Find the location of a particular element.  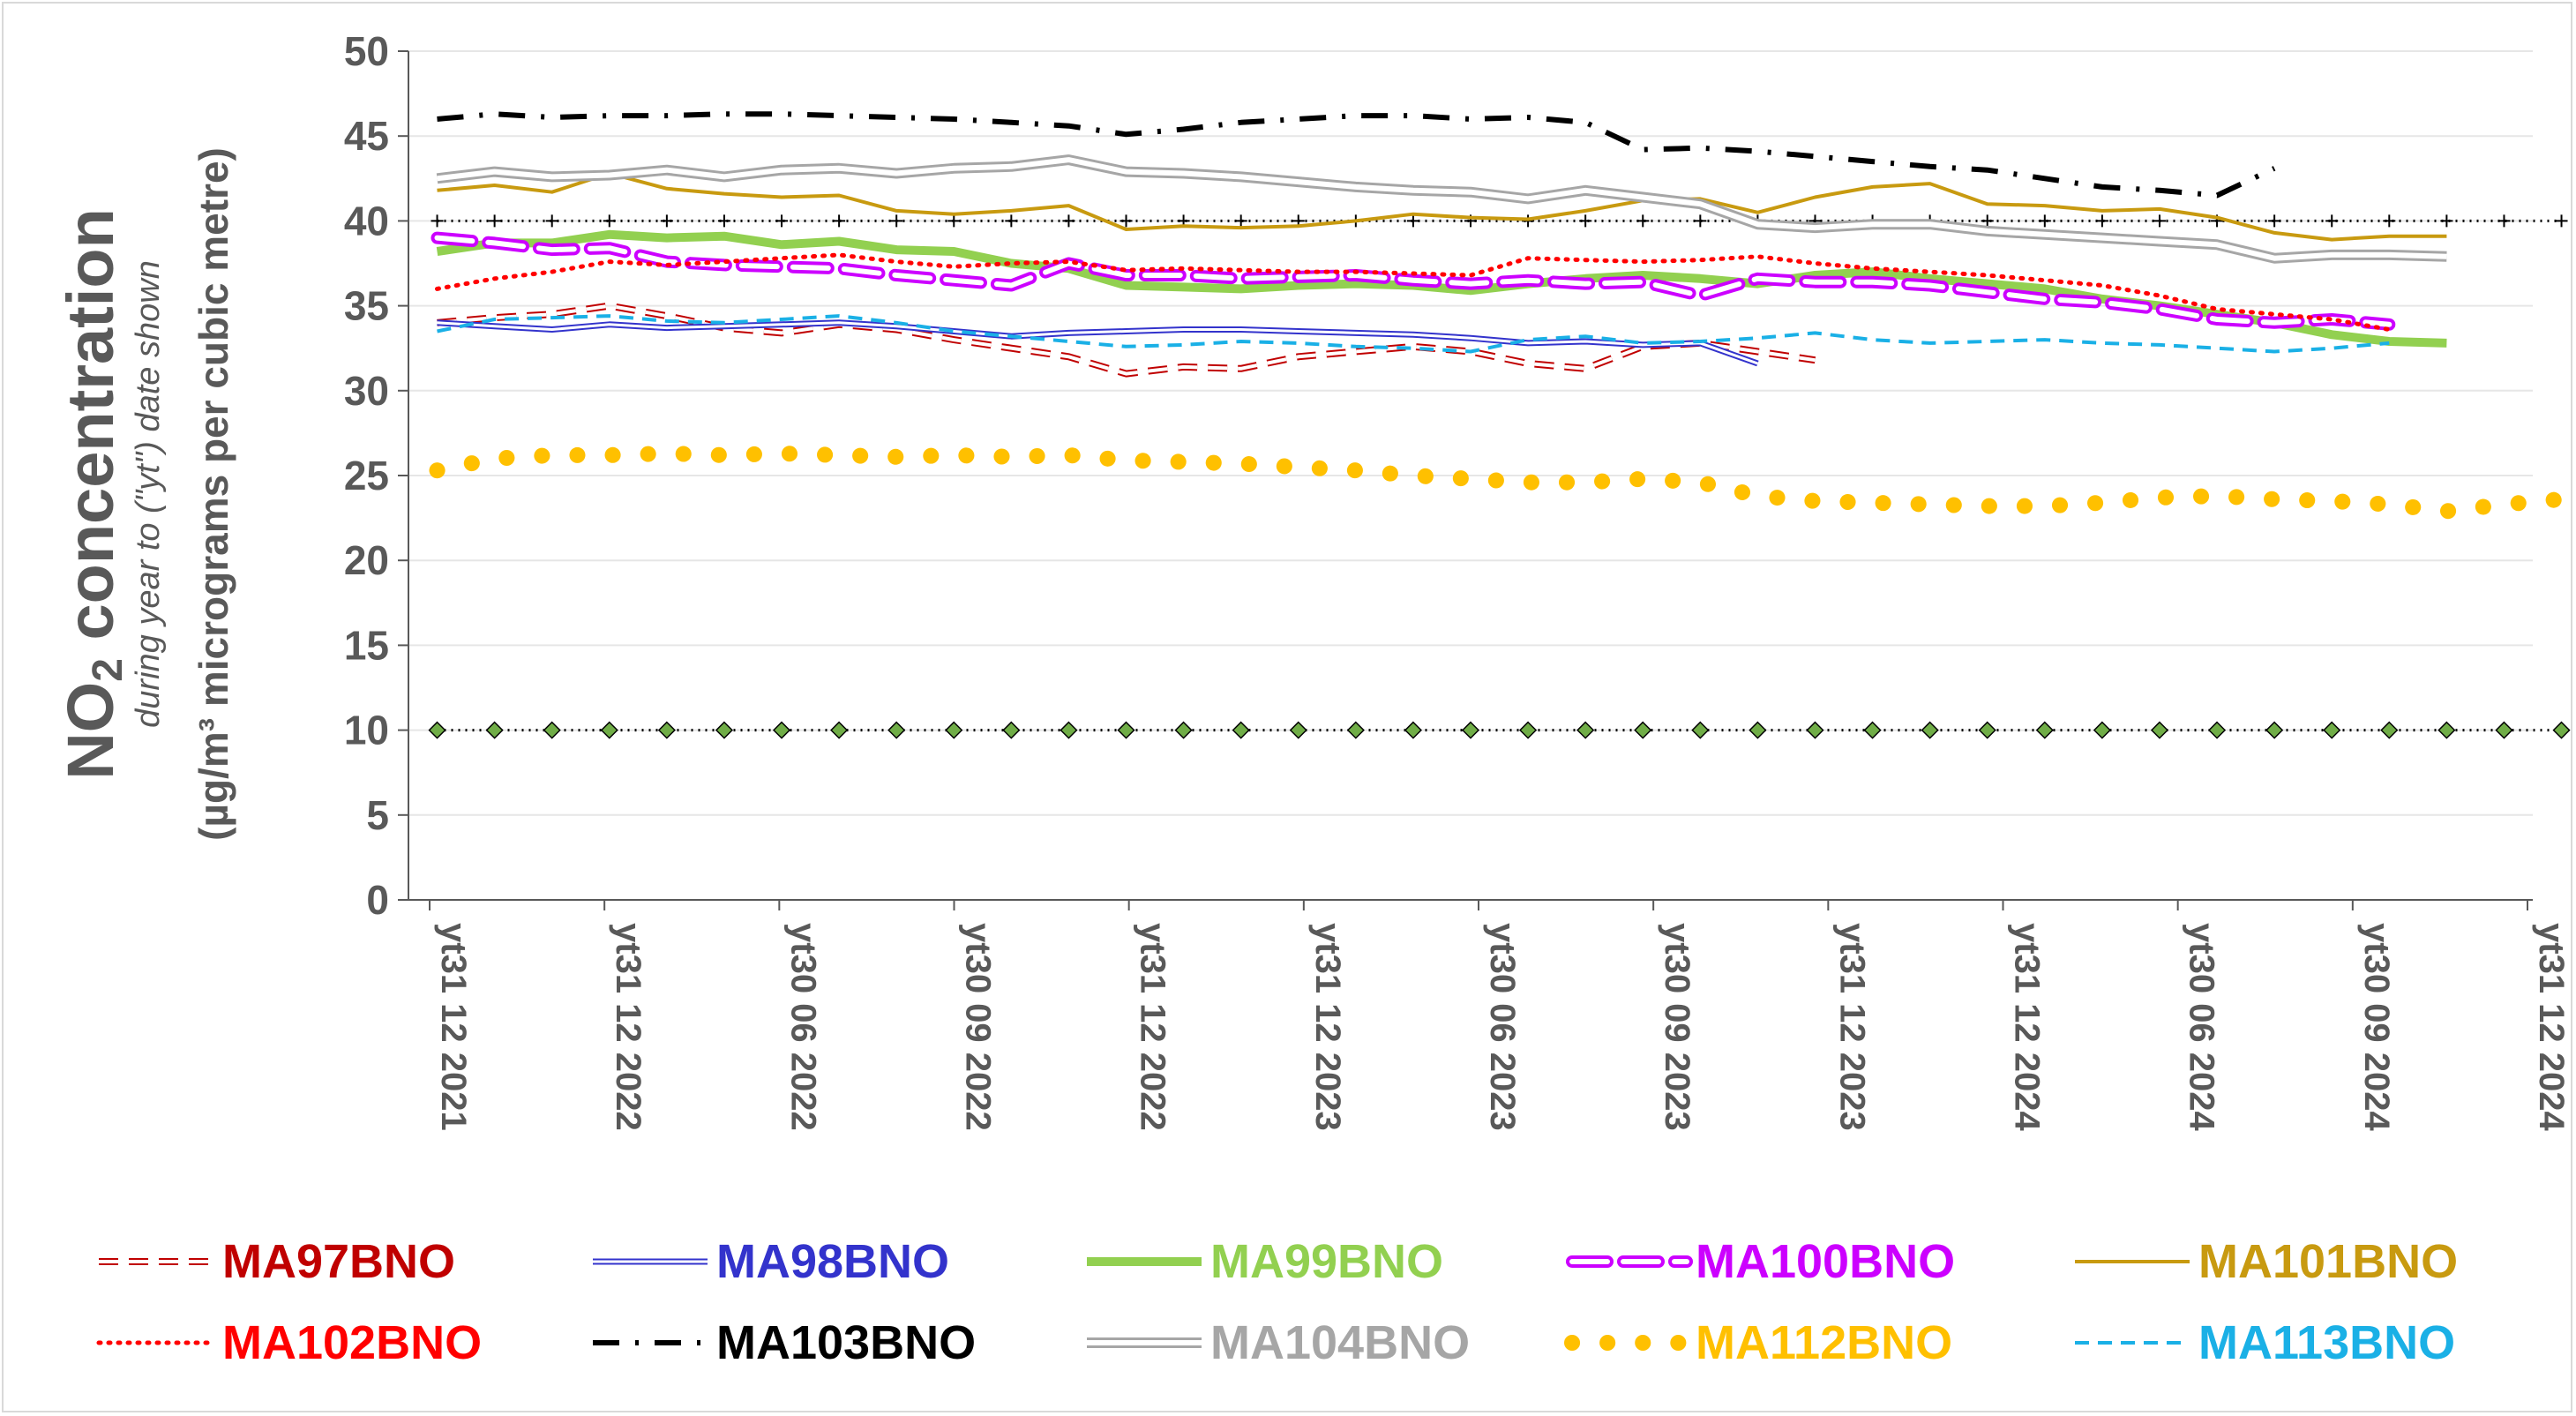

legend-label: MA113BNO is located at coordinates (2327, 1343).